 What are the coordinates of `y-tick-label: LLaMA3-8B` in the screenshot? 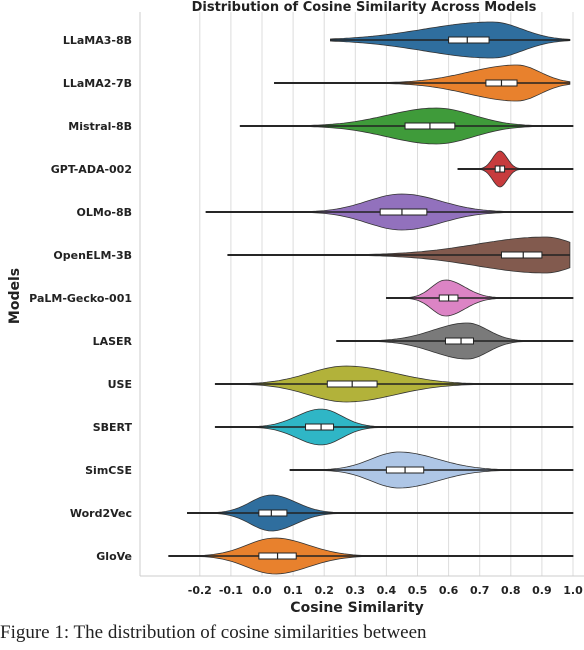 It's located at (97, 40).